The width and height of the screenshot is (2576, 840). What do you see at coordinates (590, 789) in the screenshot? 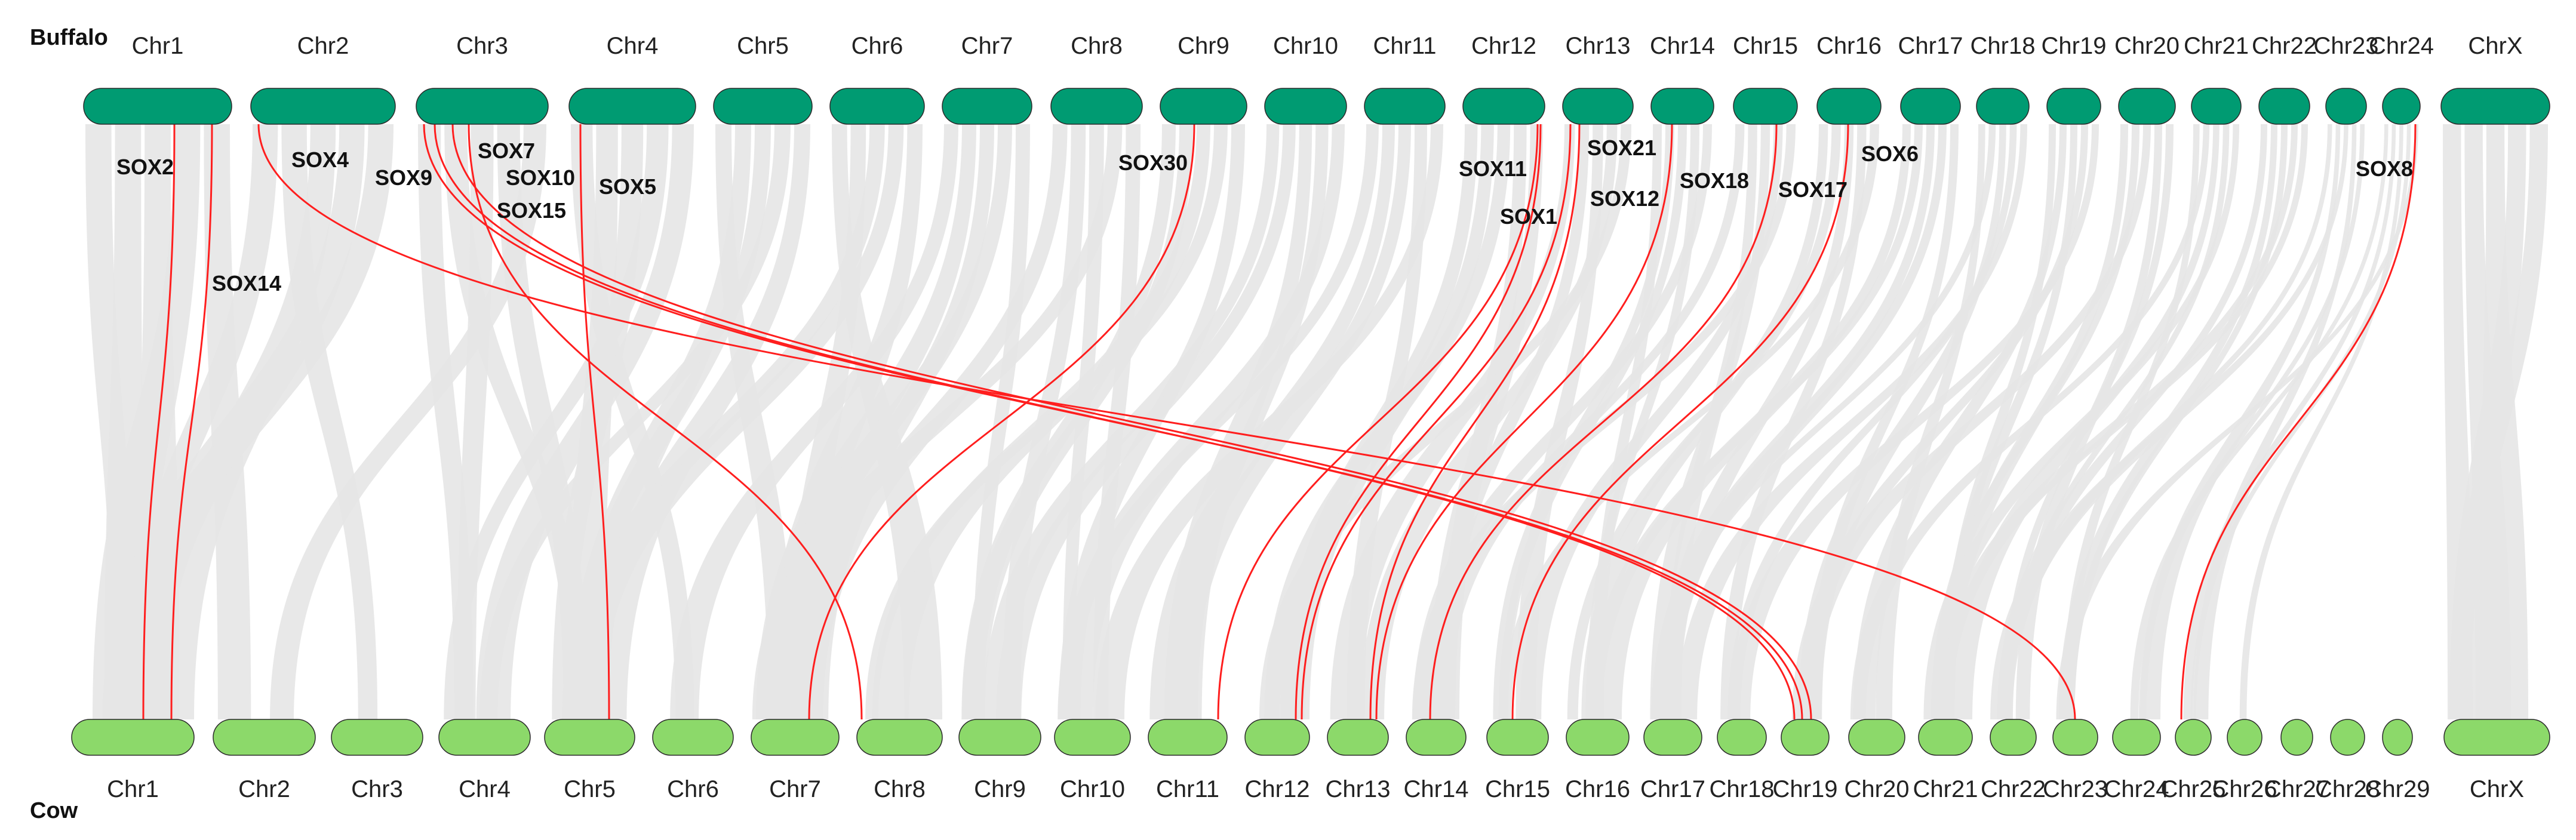
I see `cow-chr5-label: Chr5` at bounding box center [590, 789].